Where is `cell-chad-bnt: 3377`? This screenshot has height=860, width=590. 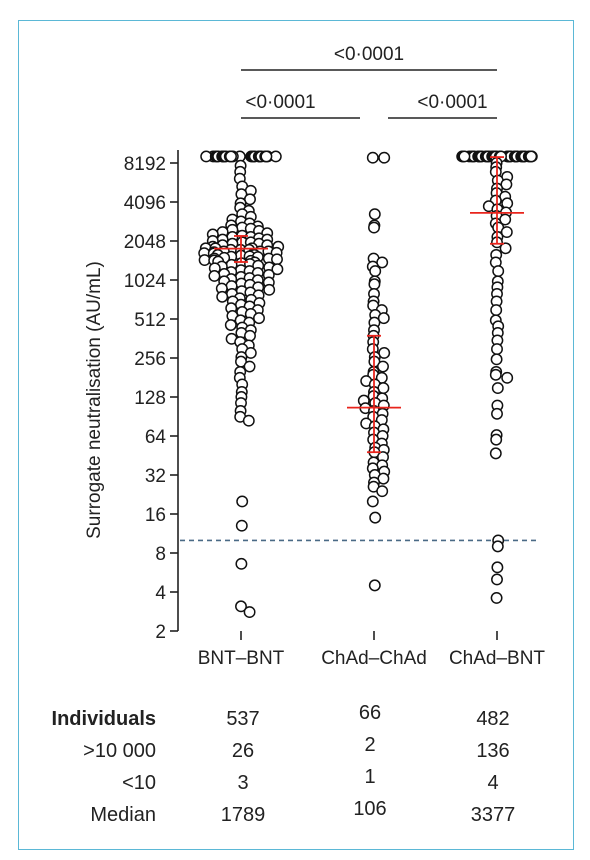 cell-chad-bnt: 3377 is located at coordinates (493, 815).